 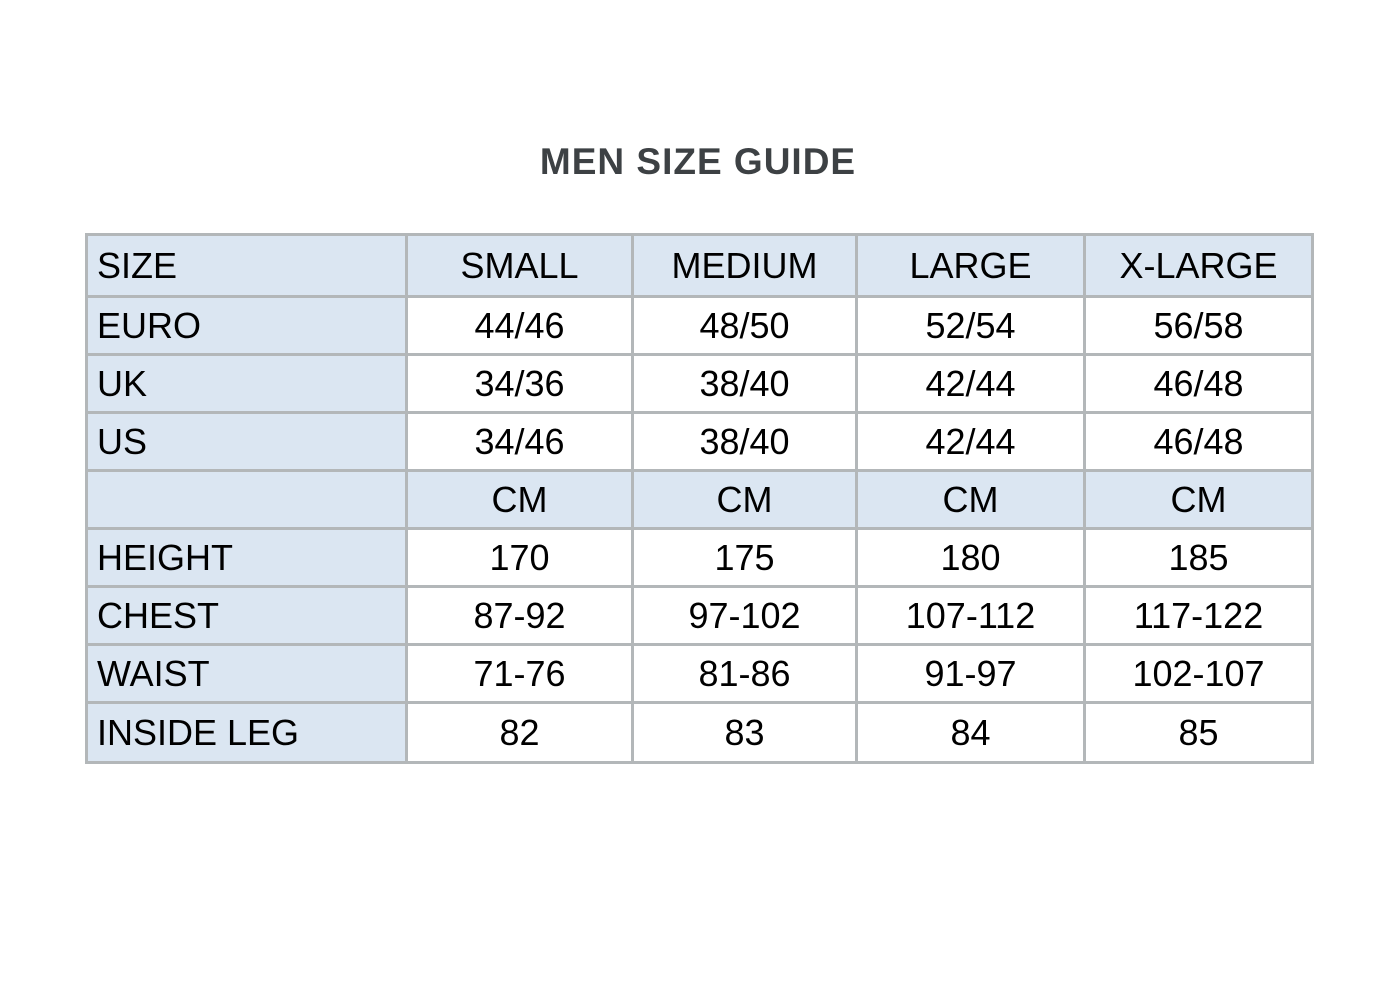 I want to click on page-title: MEN SIZE GUIDE, so click(x=698, y=161).